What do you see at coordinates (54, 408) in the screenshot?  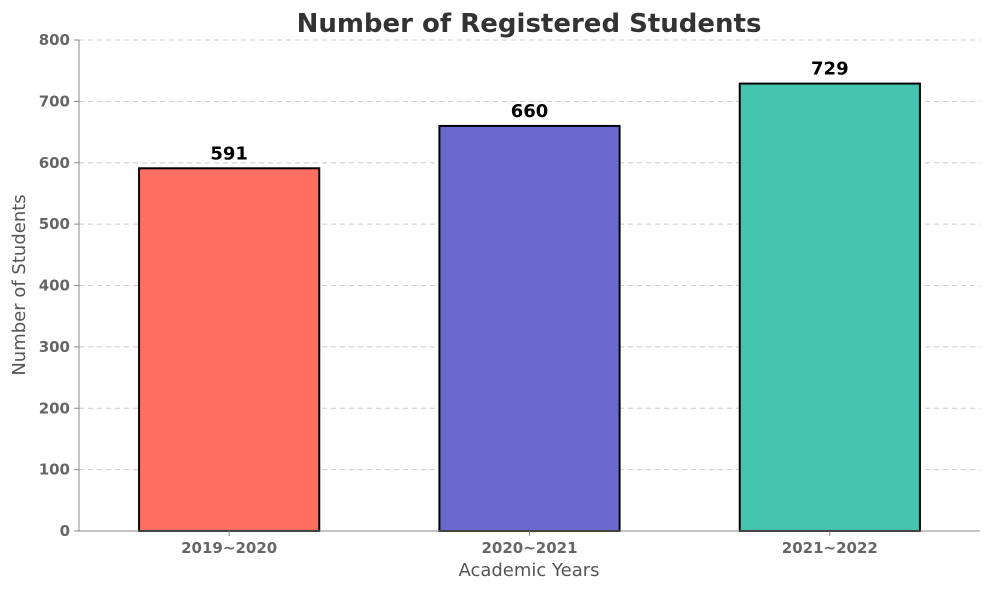 I see `y-tick-label: 200` at bounding box center [54, 408].